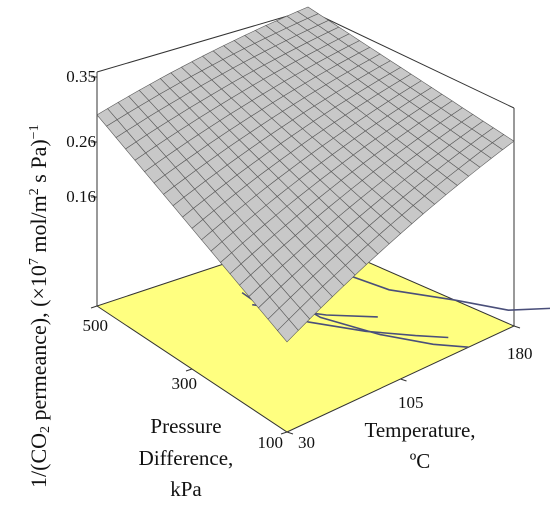 This screenshot has height=506, width=550. I want to click on pressure-tick-label: 500, so click(96, 325).